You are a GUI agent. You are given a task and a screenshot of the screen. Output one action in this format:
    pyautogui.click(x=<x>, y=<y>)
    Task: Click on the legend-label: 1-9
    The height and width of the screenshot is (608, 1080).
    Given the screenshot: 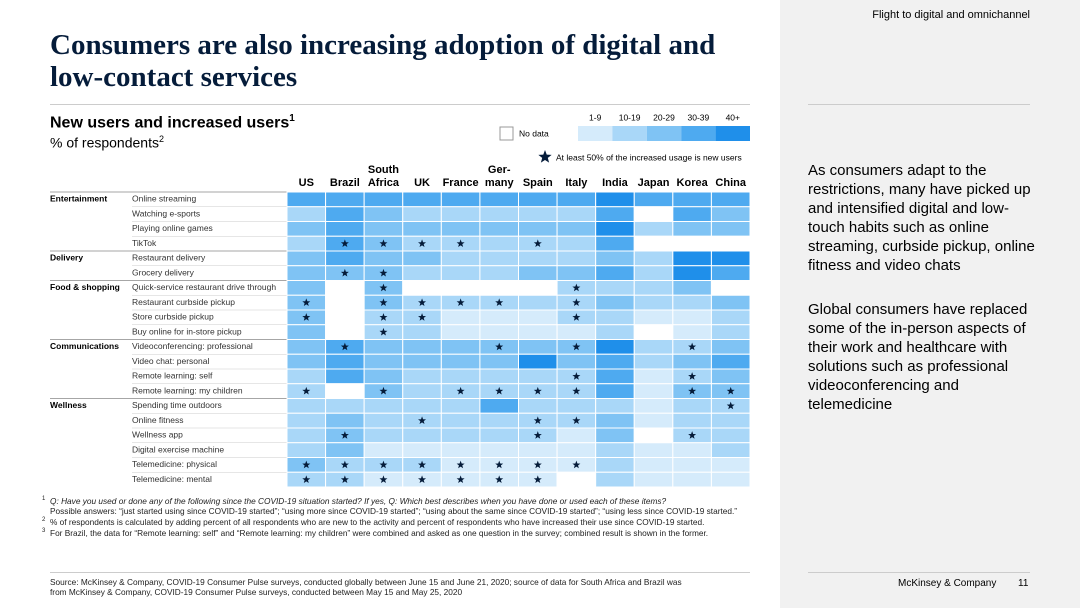 What is the action you would take?
    pyautogui.click(x=595, y=117)
    